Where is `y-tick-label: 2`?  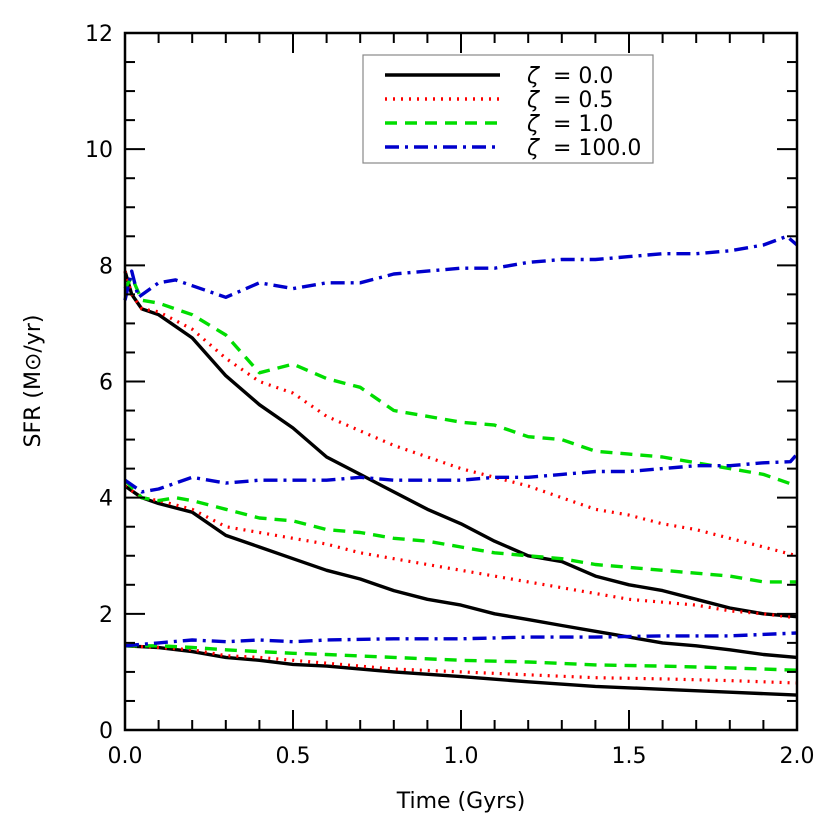 y-tick-label: 2 is located at coordinates (106, 615).